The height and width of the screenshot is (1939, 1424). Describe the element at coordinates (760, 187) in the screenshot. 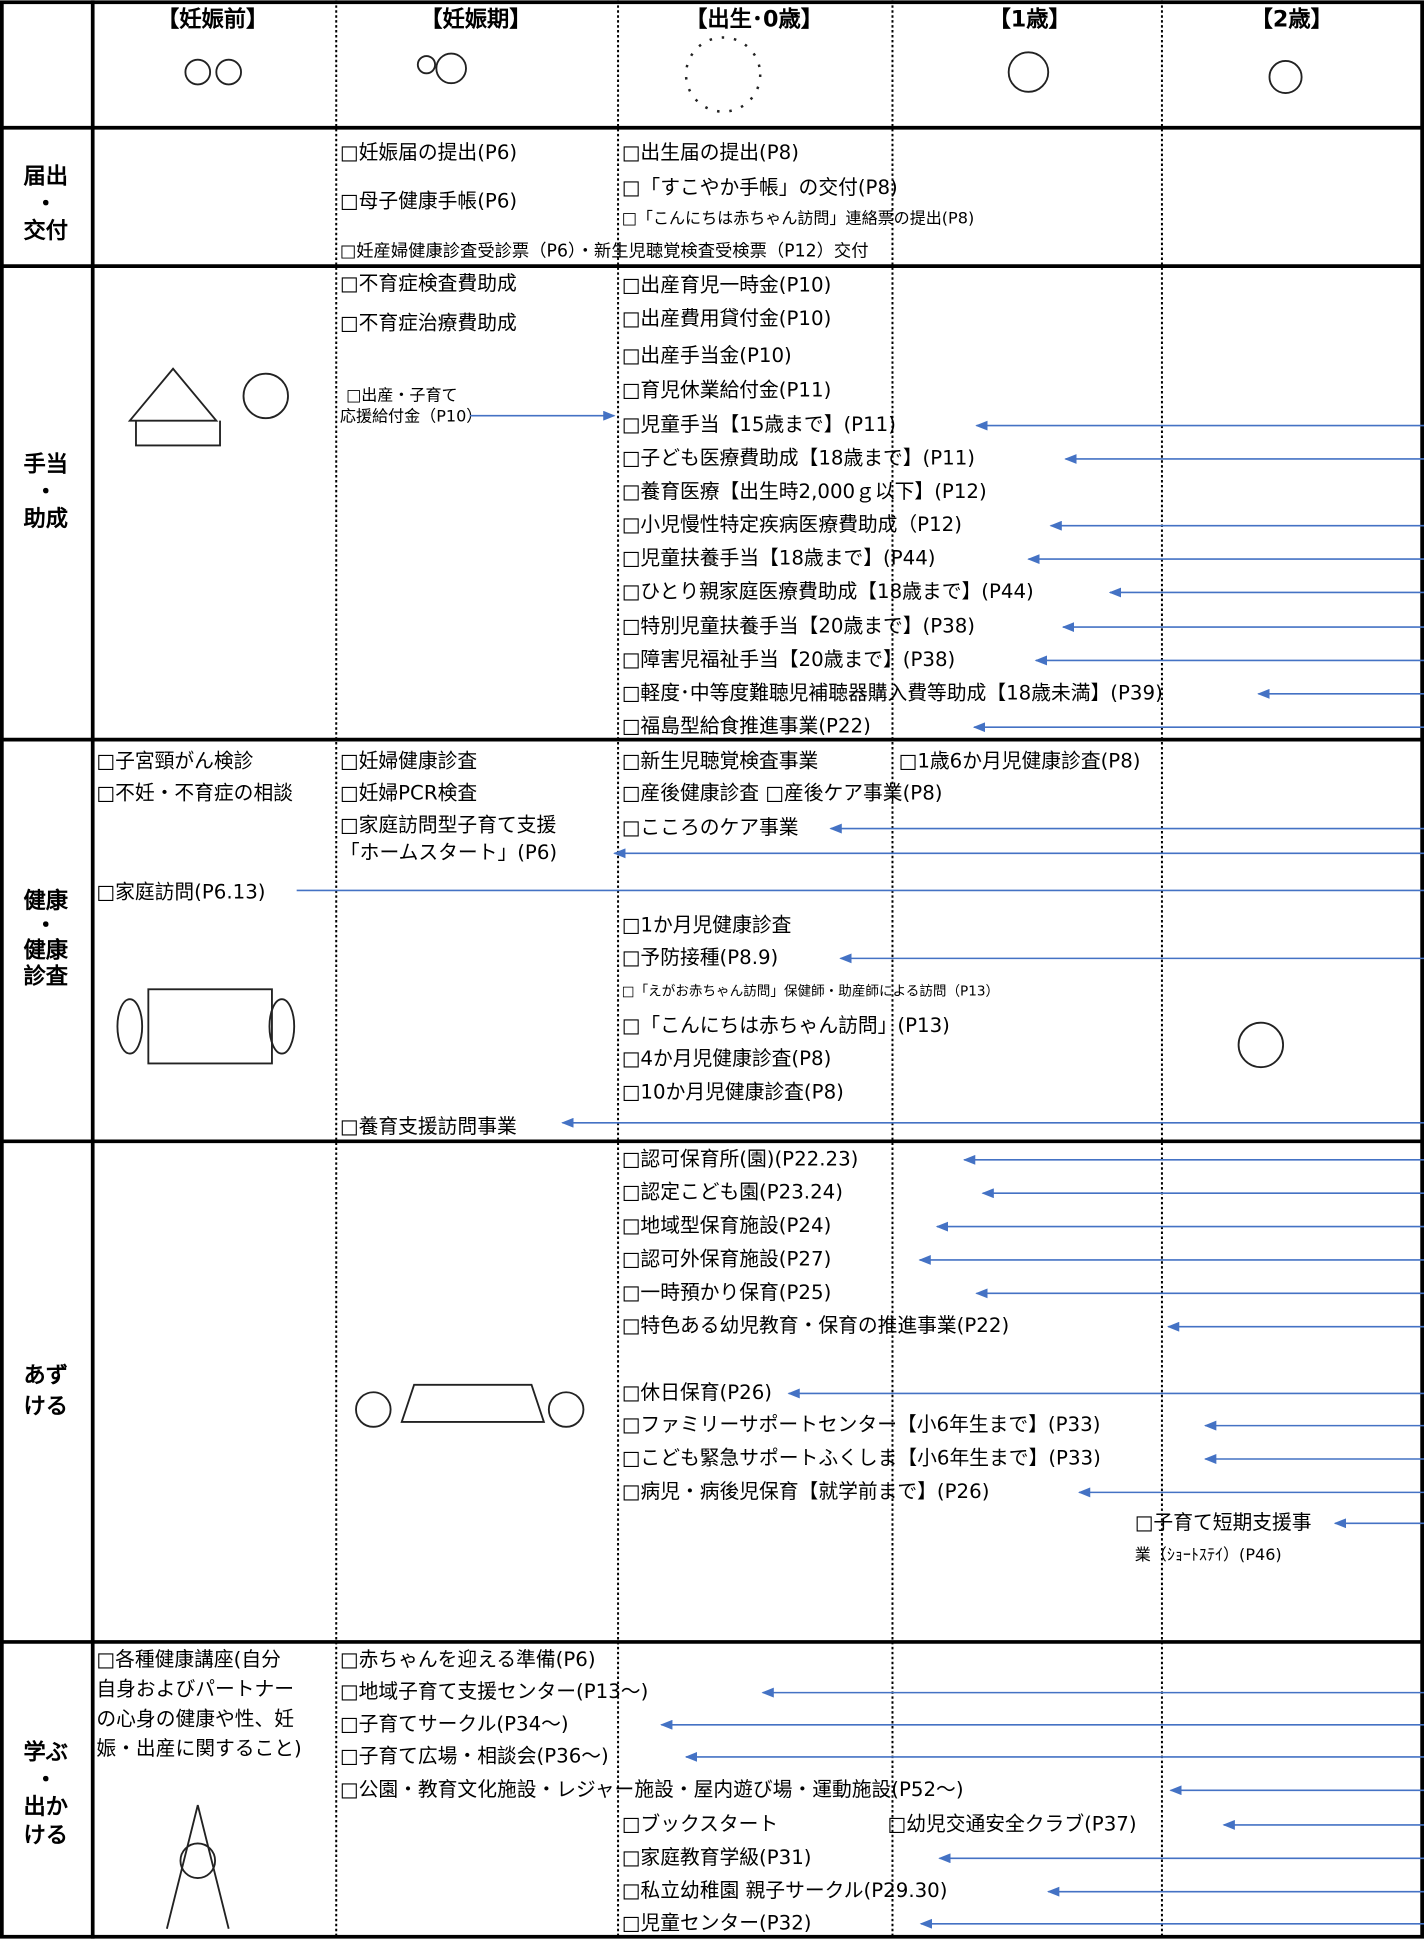

I see `checklist-item: □「すこやか手帳」の交付(P8)` at that location.